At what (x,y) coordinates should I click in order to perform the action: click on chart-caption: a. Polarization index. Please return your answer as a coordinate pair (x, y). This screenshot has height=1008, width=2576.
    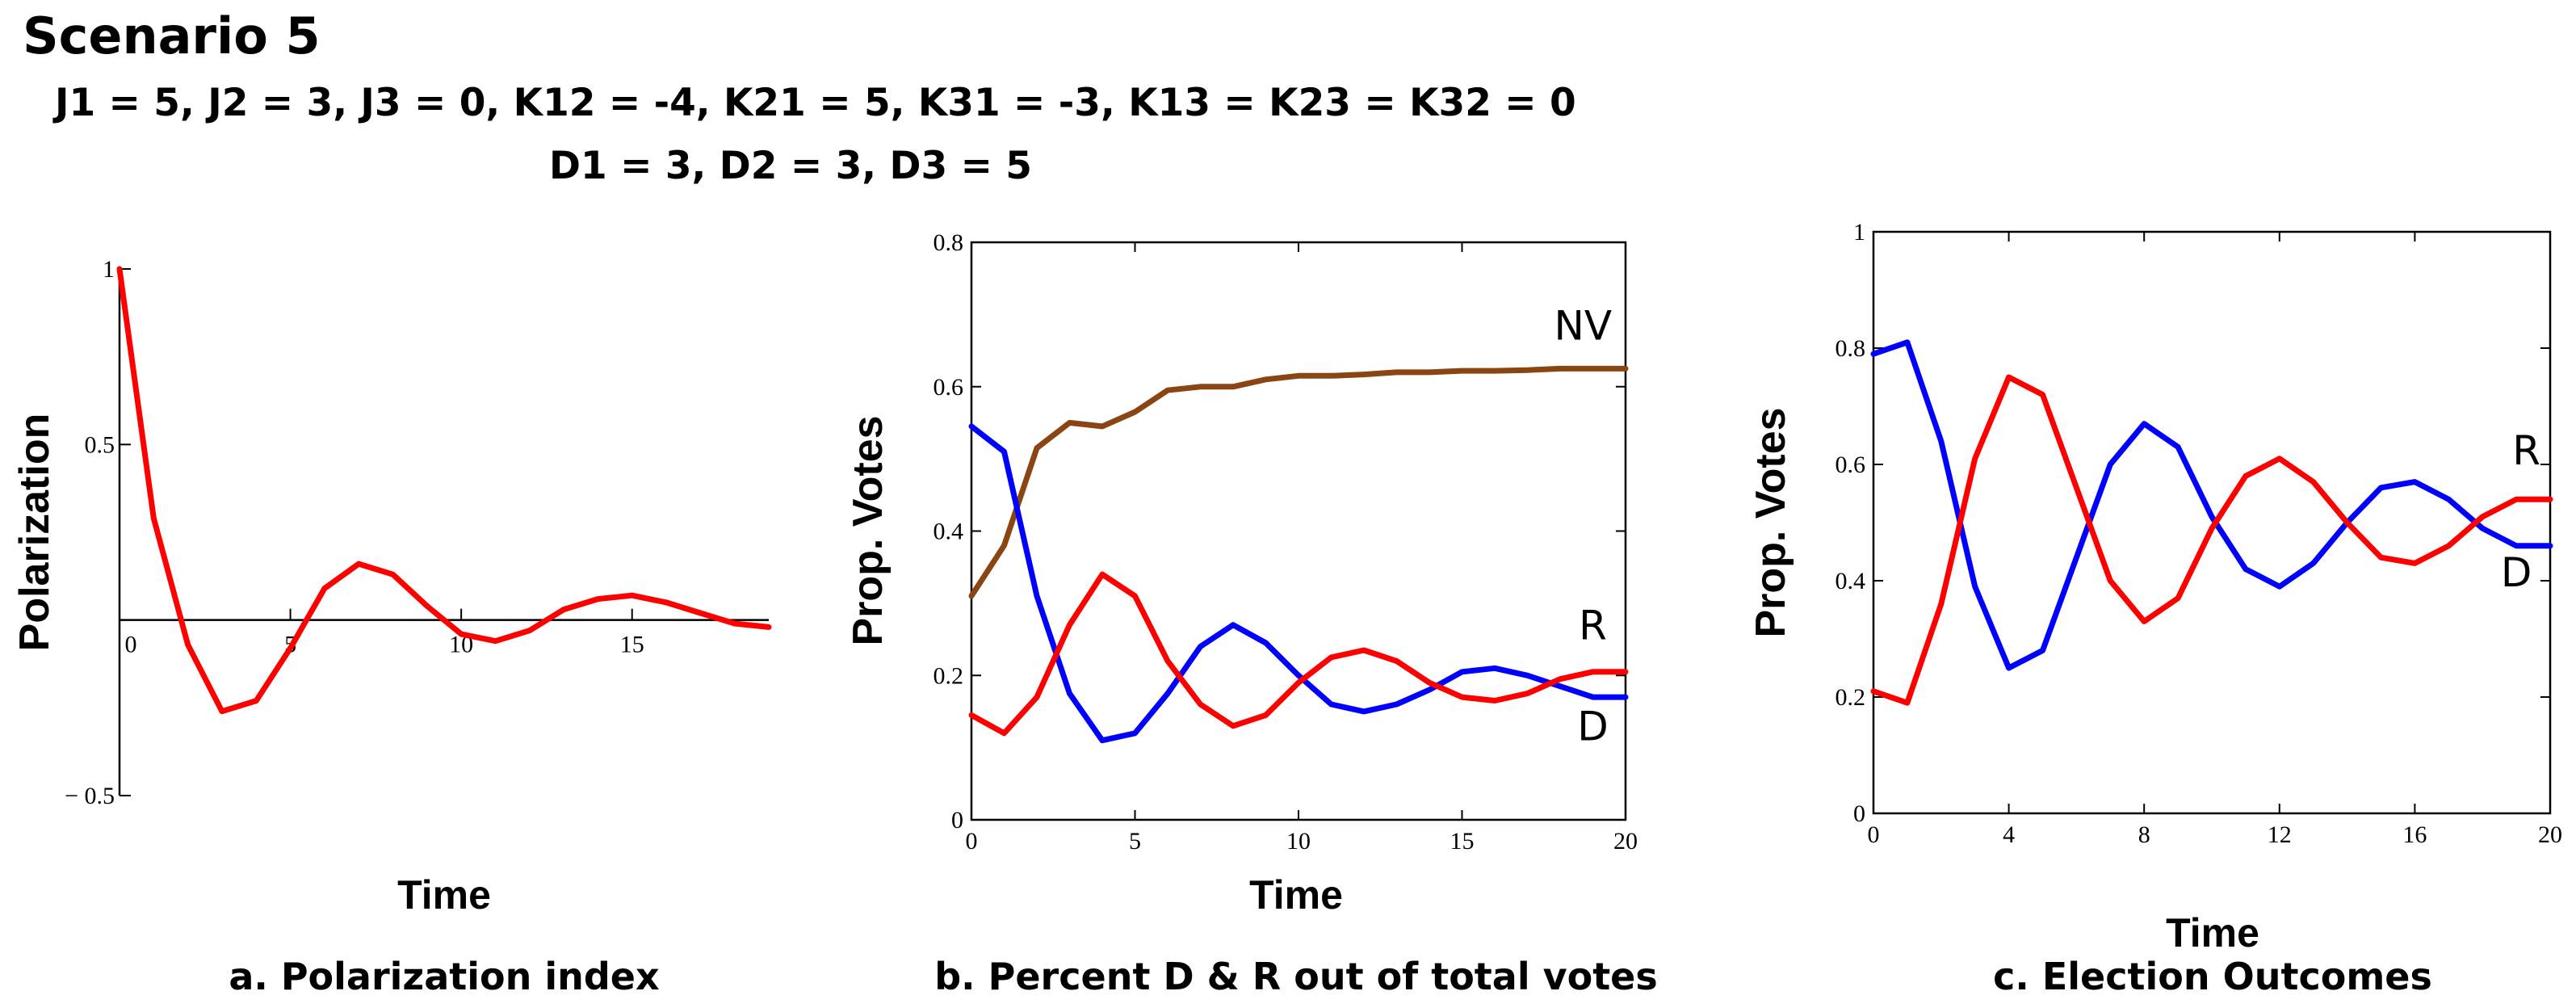
    Looking at the image, I should click on (444, 976).